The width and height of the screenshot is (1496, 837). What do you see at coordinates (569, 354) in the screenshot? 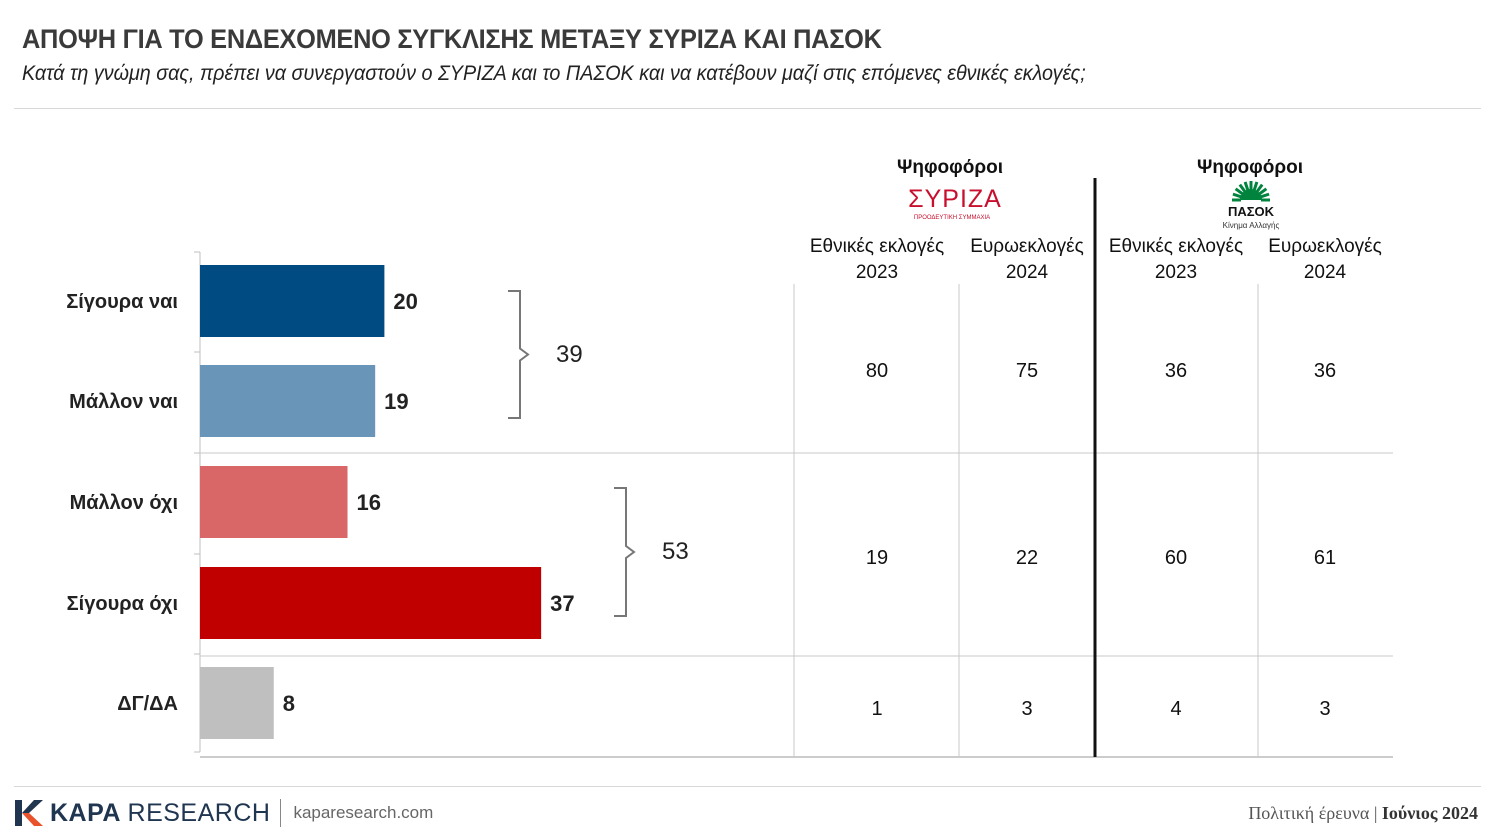
I see `group-total: 39` at bounding box center [569, 354].